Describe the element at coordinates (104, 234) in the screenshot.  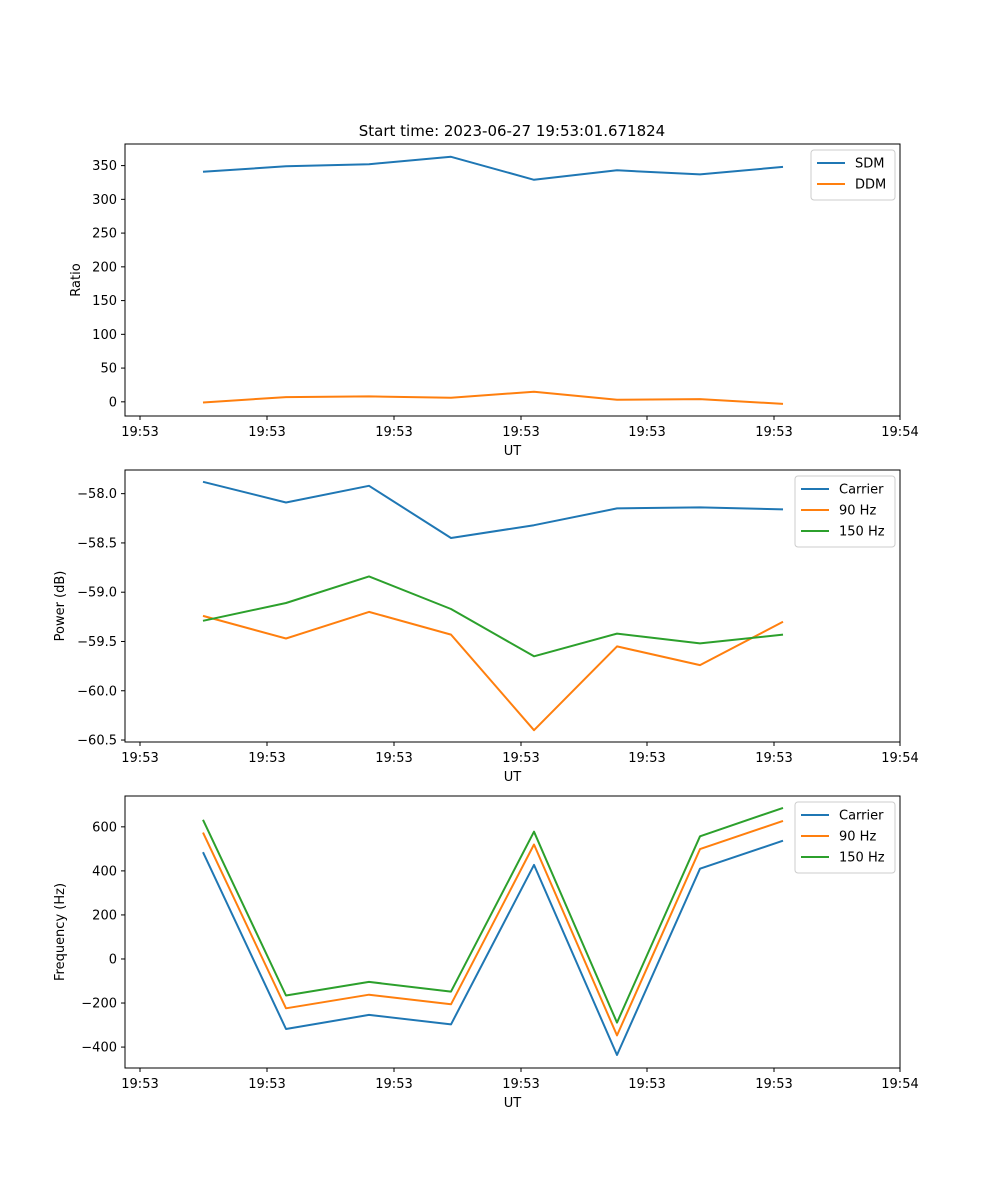
I see `y-tick-label: 250` at that location.